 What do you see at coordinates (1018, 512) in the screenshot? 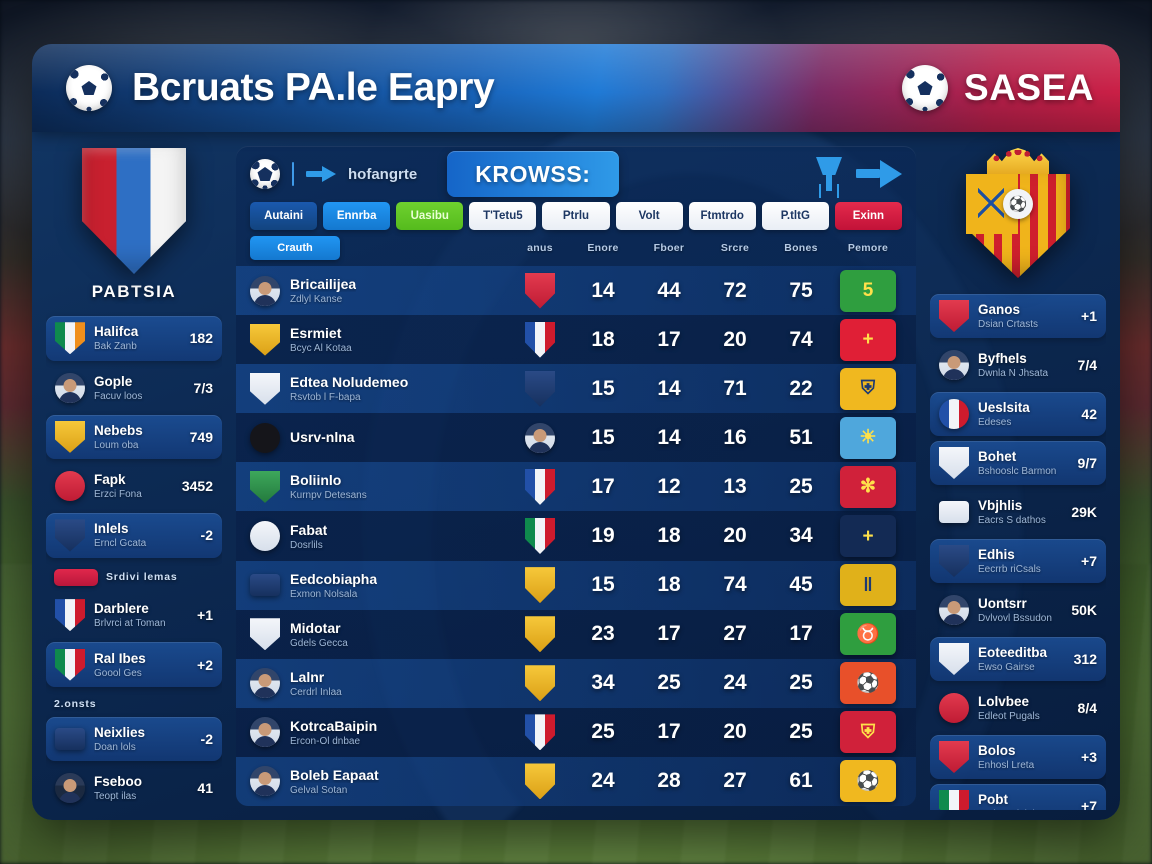
I see `list-item: Vbjhlis Eacrs S dathos 29K` at bounding box center [1018, 512].